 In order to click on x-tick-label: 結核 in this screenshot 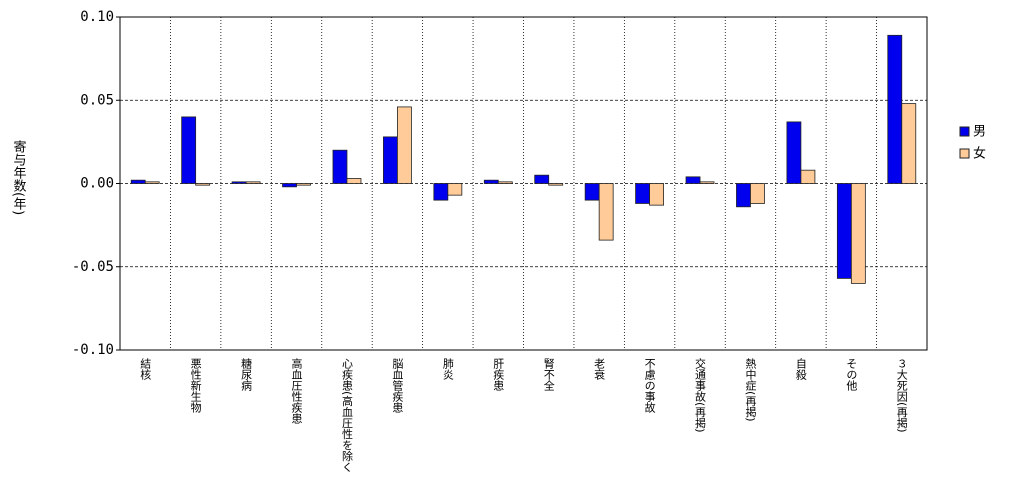, I will do `click(145, 369)`.